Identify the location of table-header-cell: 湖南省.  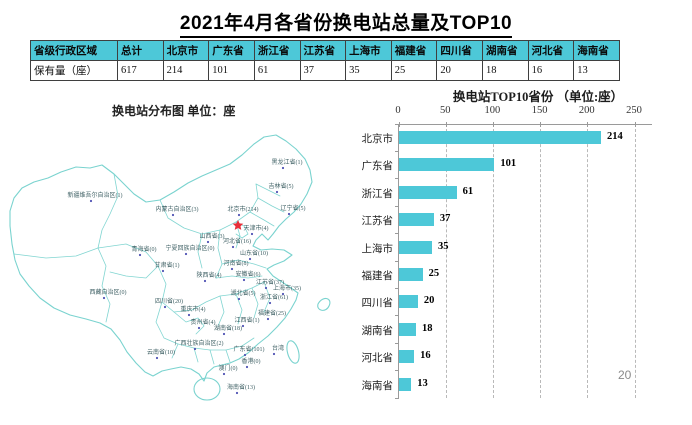
(505, 50).